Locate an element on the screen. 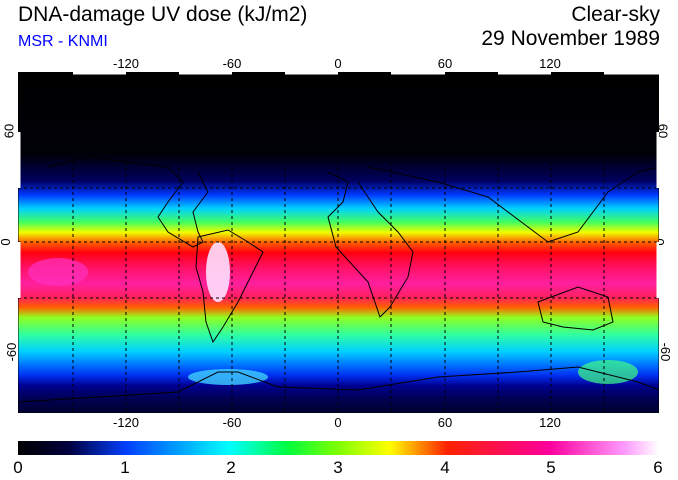  lon-label-bottom: 60 is located at coordinates (445, 422).